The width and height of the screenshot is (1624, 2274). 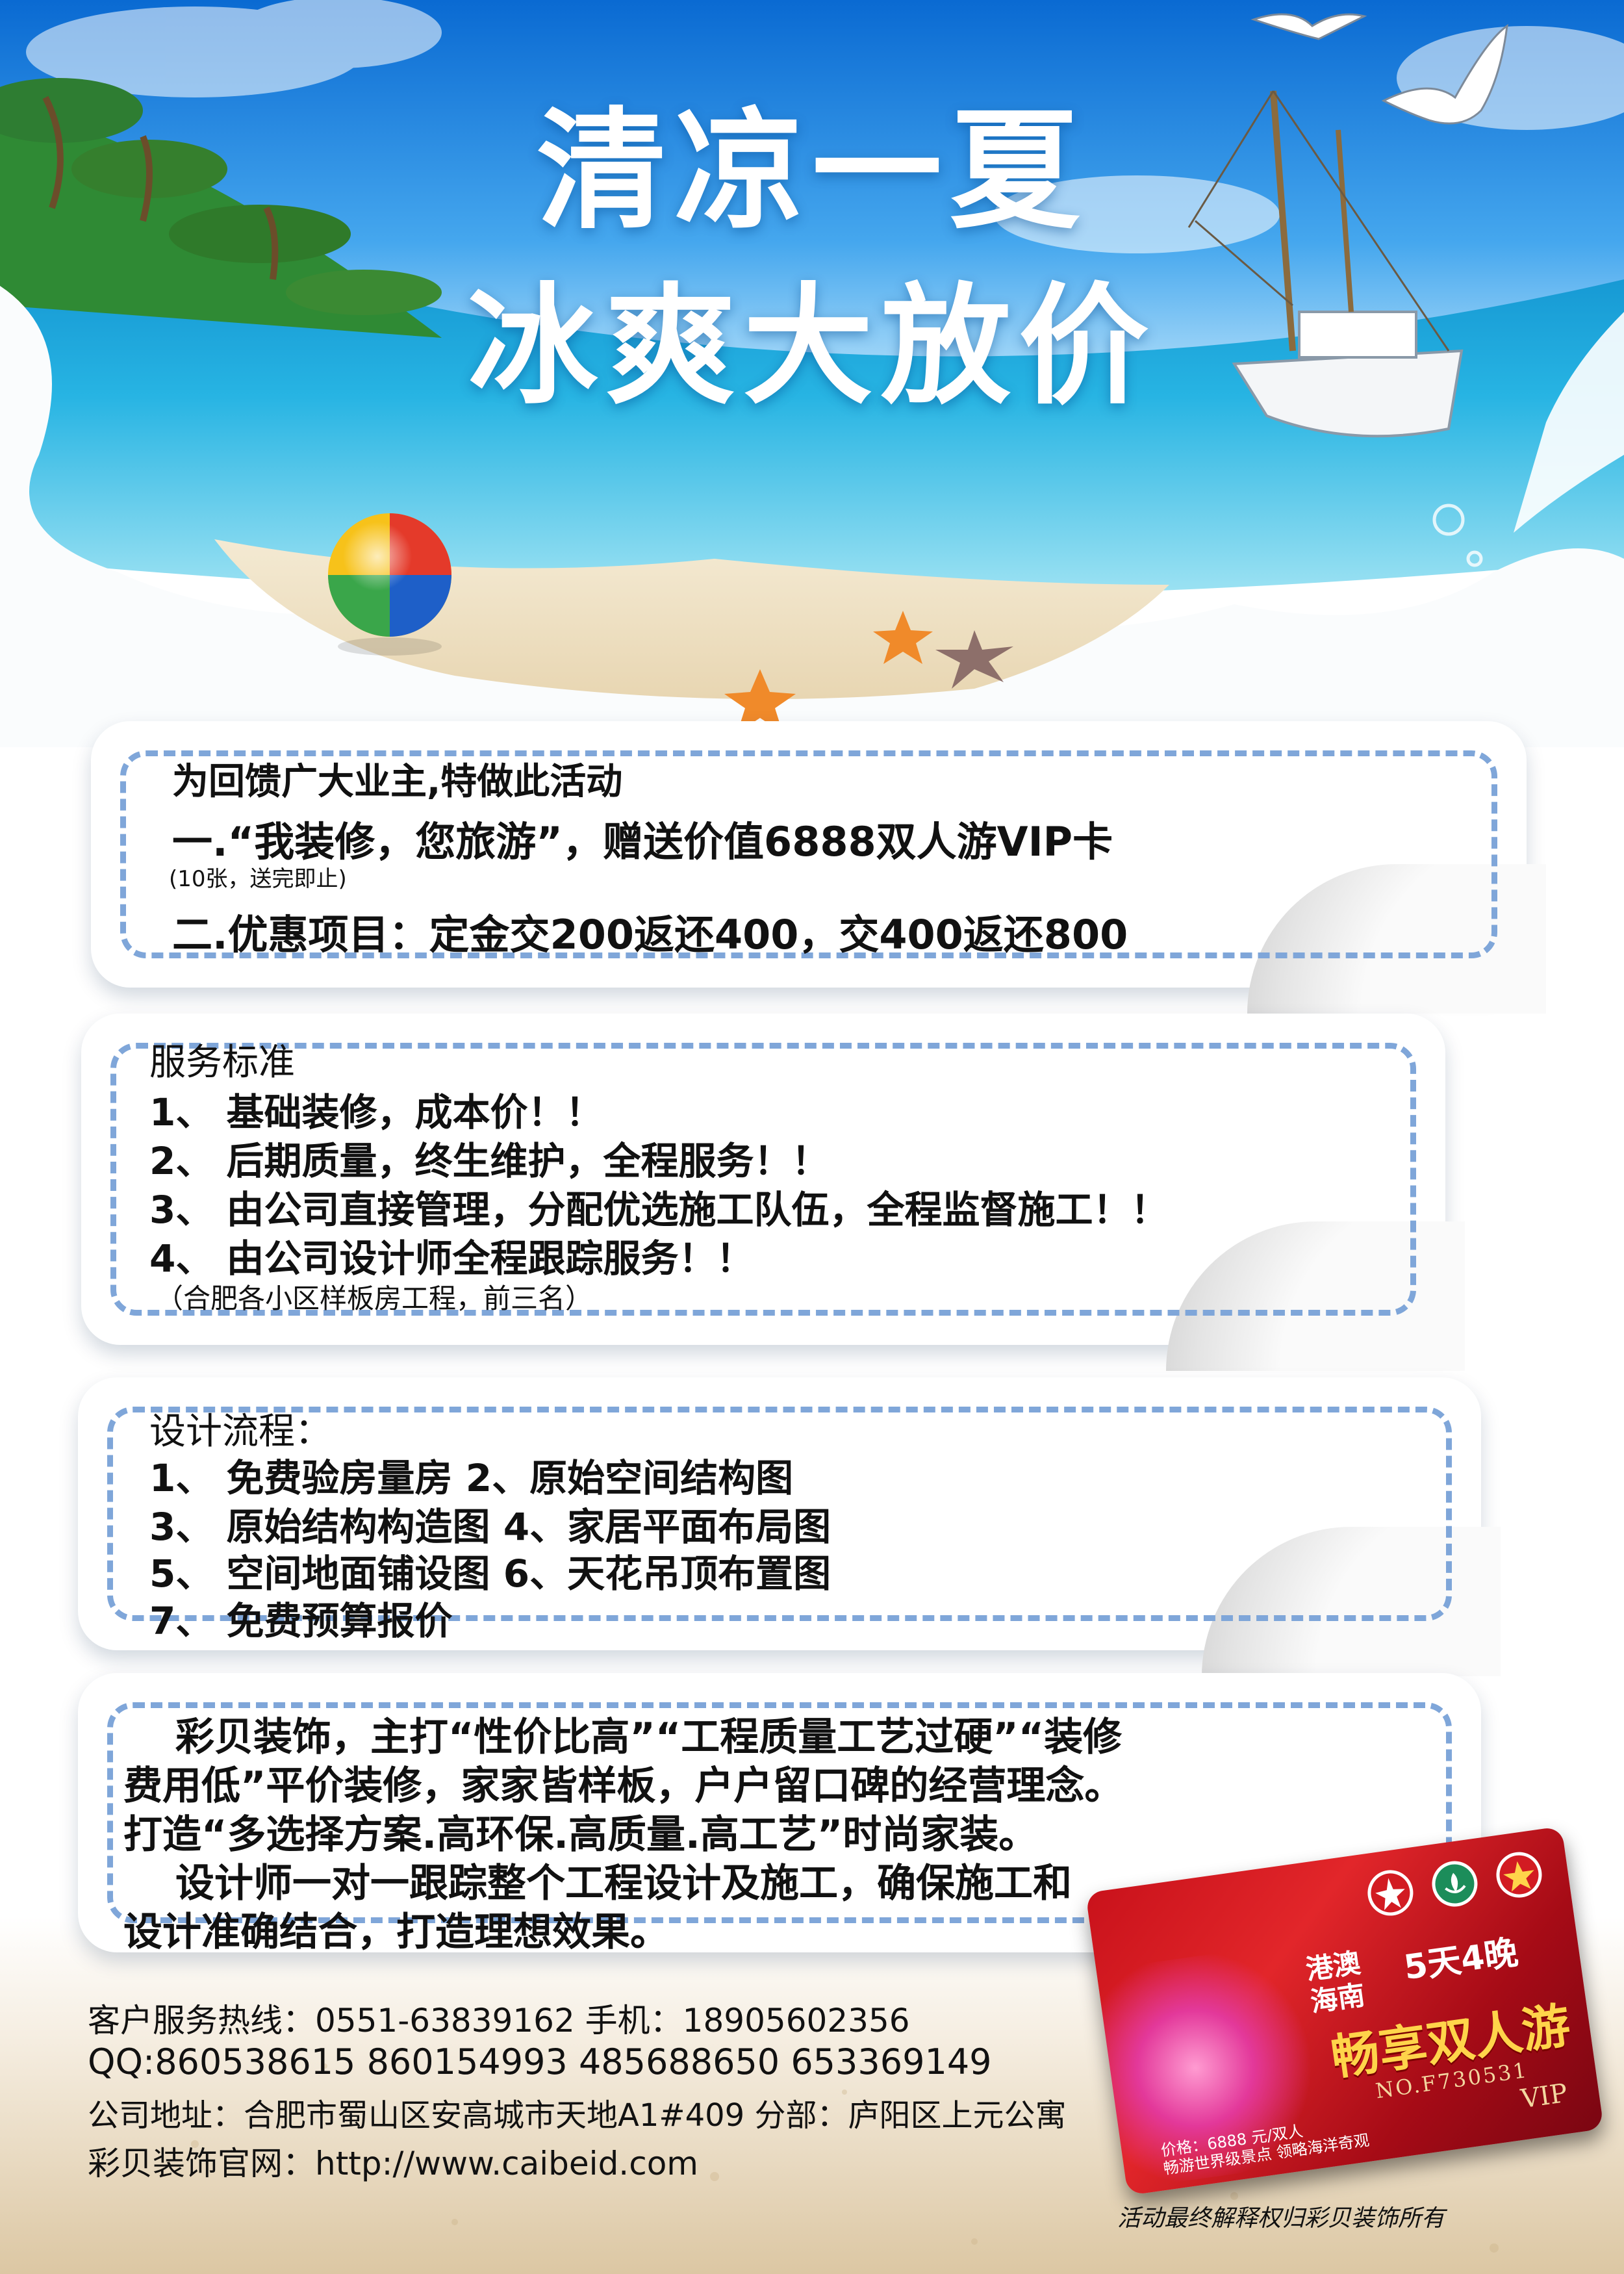 I want to click on website-text: 彩贝装饰官网：http://www.caibeid.com, so click(x=393, y=2163).